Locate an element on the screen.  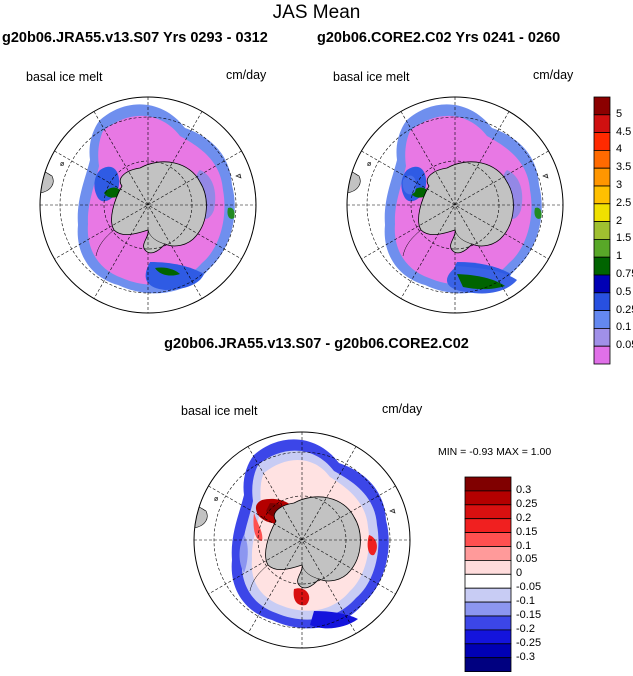
colorbar-top is located at coordinates (602, 230).